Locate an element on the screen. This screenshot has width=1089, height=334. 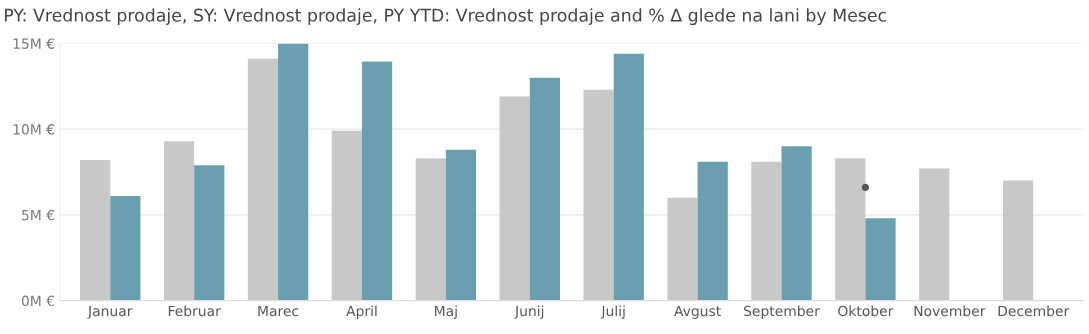
y-tick-label: 10M € is located at coordinates (34, 129).